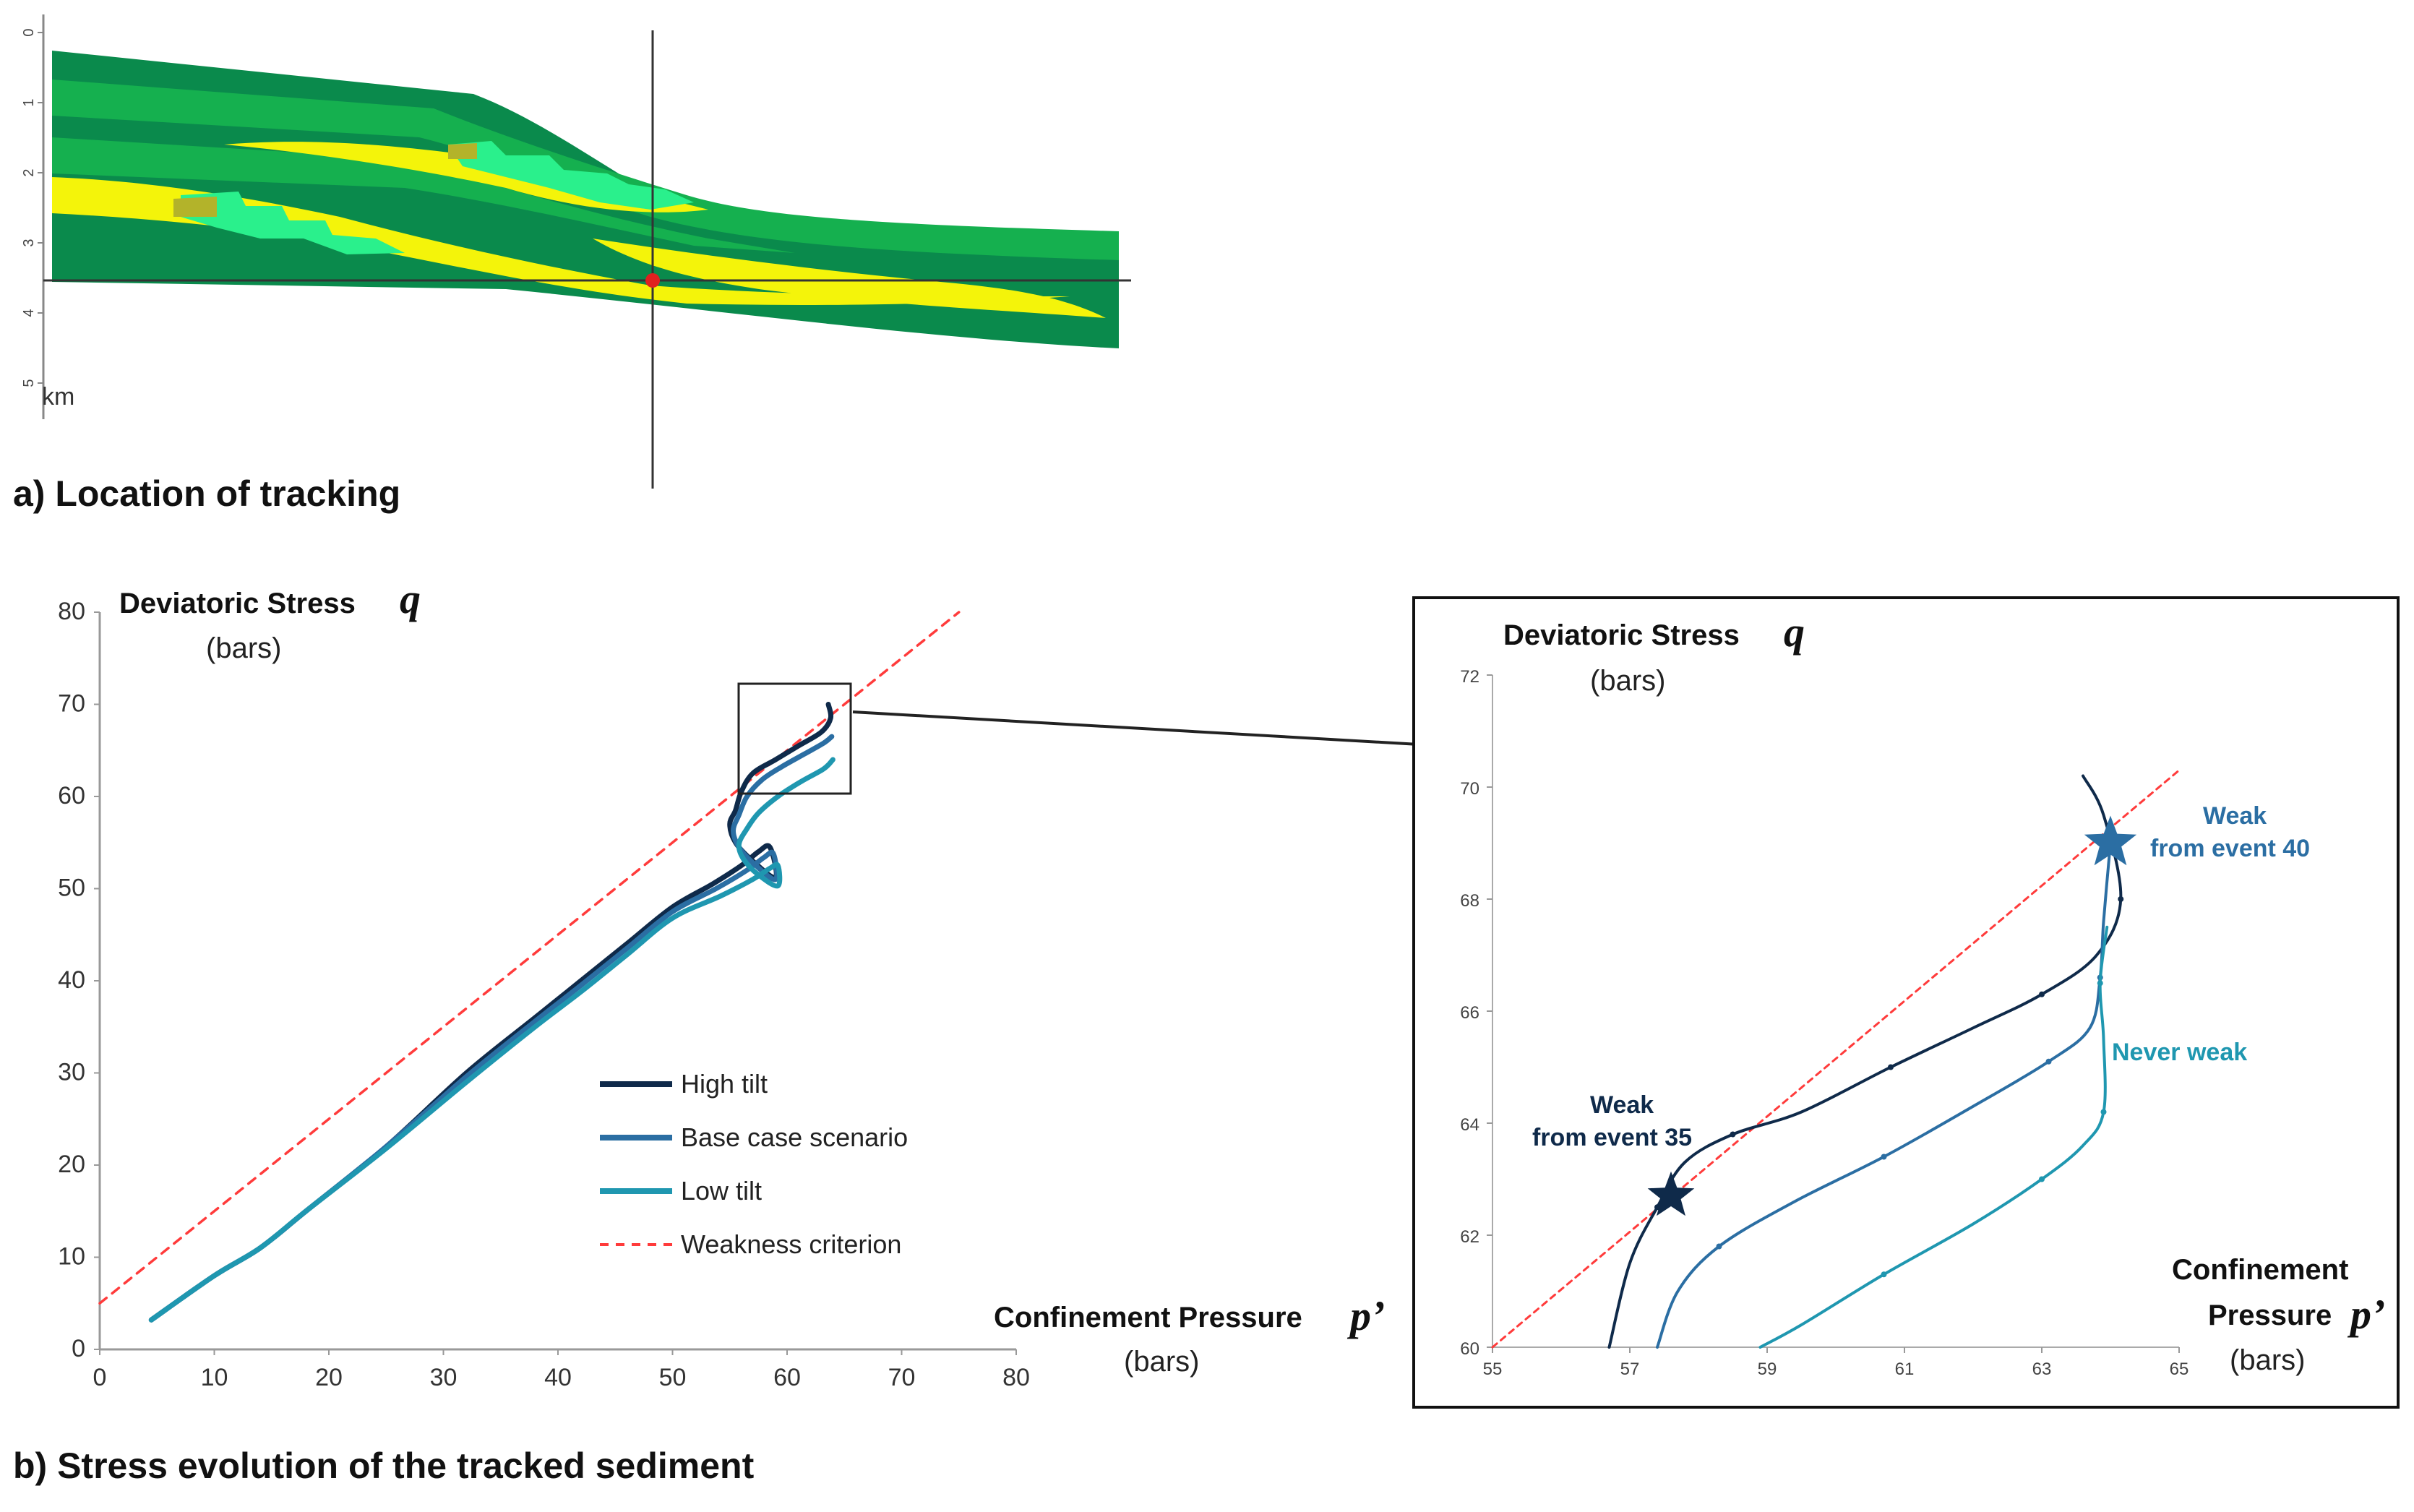  Describe the element at coordinates (794, 738) in the screenshot. I see `zoom-region-box` at that location.